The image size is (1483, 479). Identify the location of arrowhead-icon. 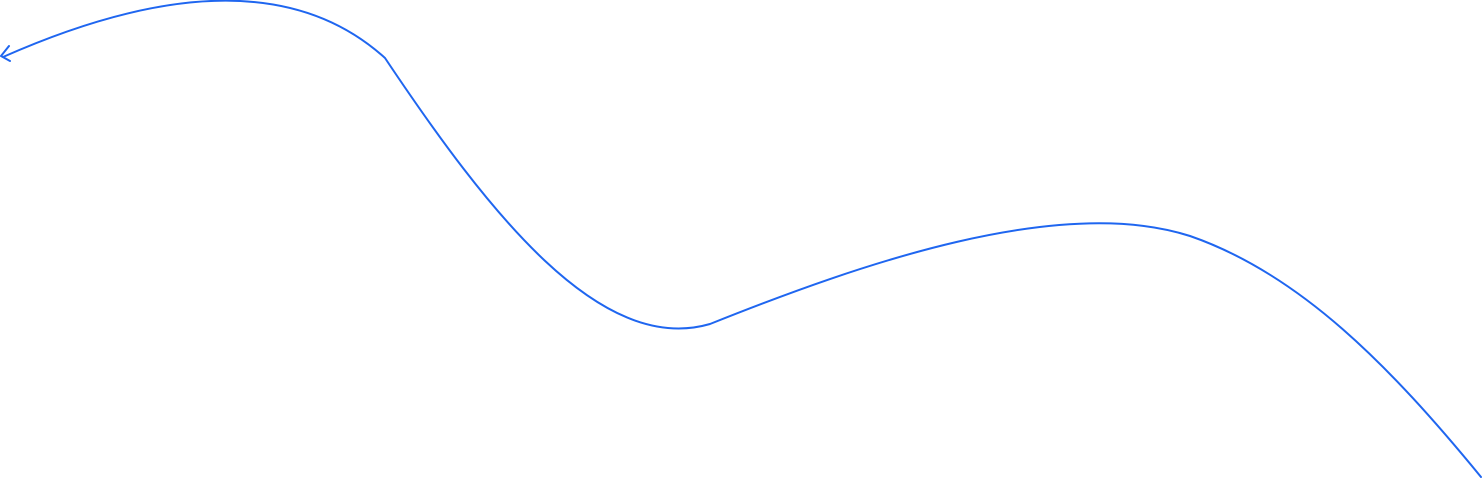
(5, 53).